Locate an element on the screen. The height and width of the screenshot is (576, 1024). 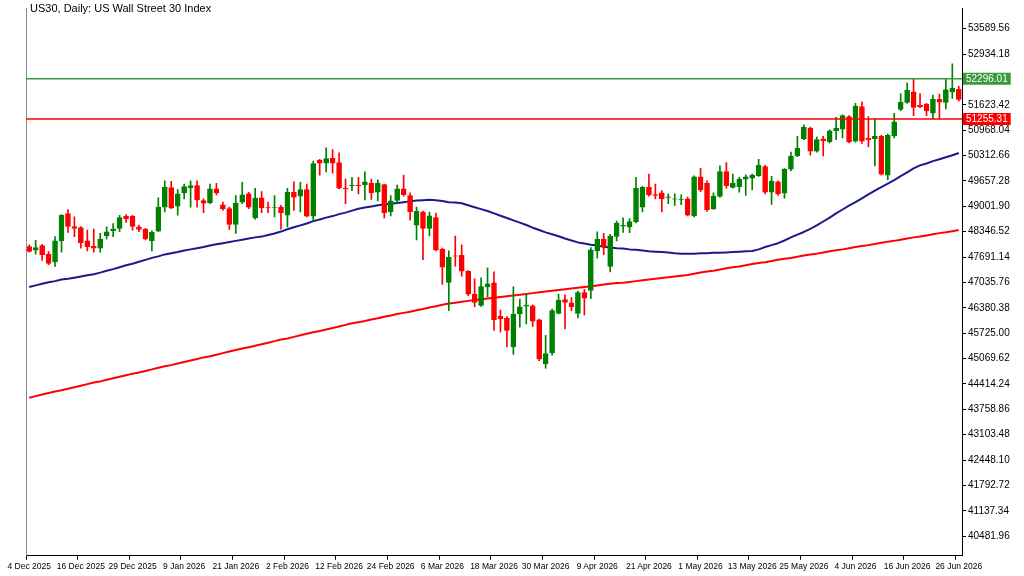
x-tick-label: 21 Apr 2026 is located at coordinates (649, 566).